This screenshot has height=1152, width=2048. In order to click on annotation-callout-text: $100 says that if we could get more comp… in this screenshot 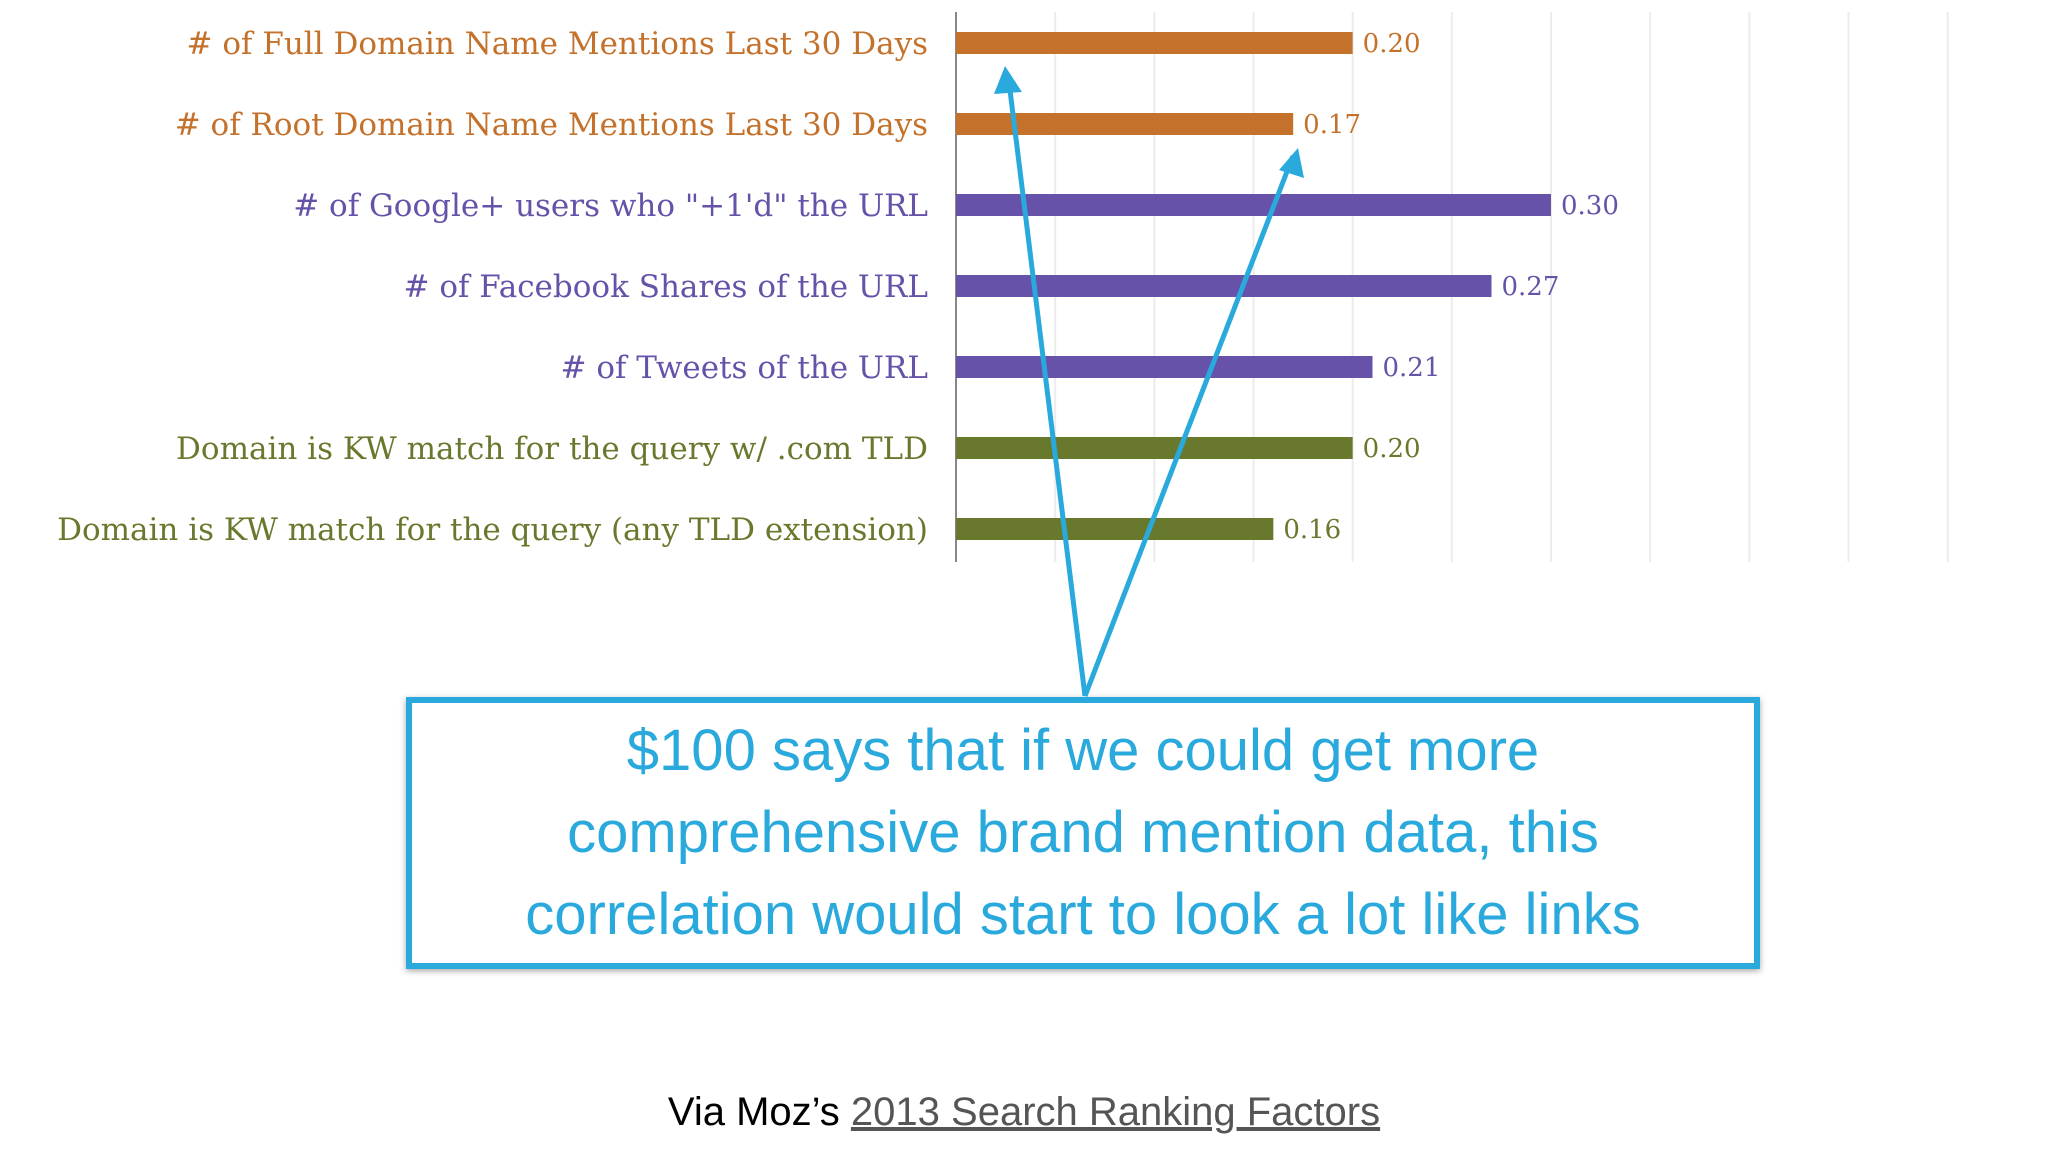, I will do `click(1083, 832)`.